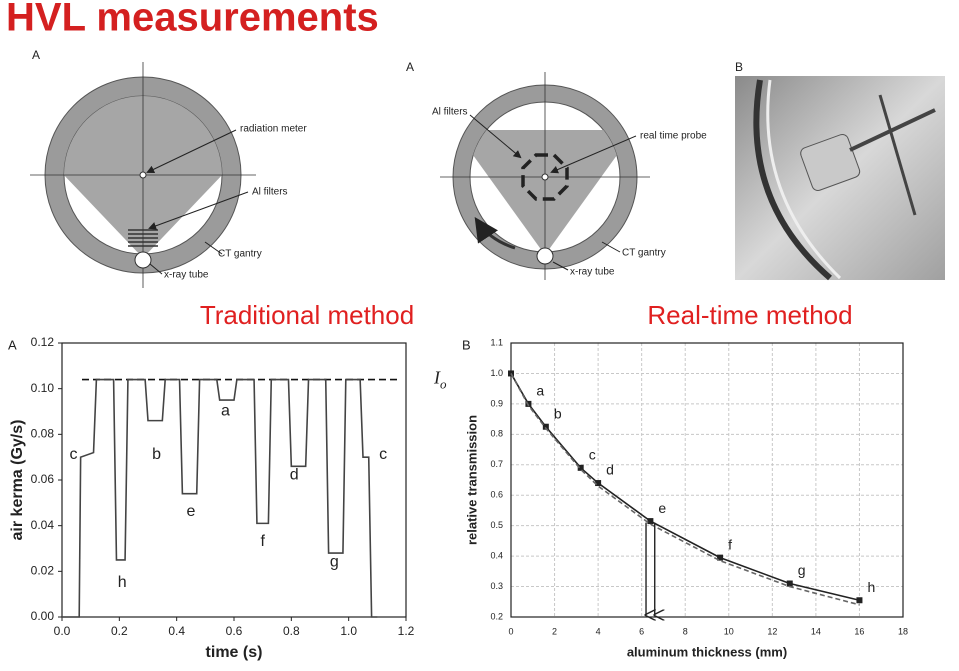 This screenshot has height=671, width=959. What do you see at coordinates (592, 455) in the screenshot?
I see `point-label: c` at bounding box center [592, 455].